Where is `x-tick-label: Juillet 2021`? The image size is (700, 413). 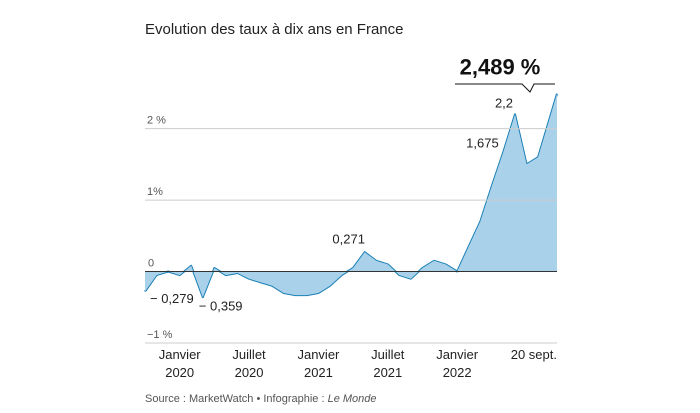
x-tick-label: Juillet 2021 is located at coordinates (388, 363).